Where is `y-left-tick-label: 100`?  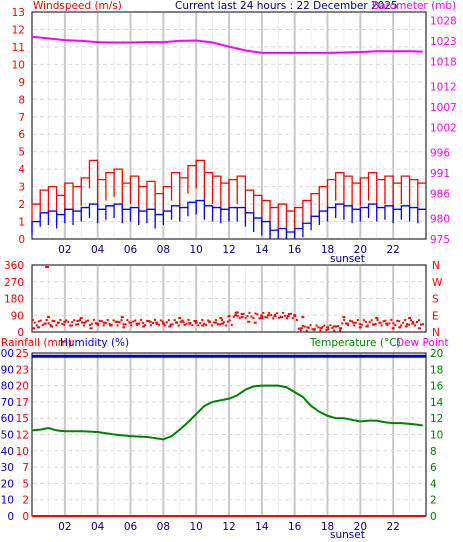 y-left-tick-label: 100 is located at coordinates (7, 354).